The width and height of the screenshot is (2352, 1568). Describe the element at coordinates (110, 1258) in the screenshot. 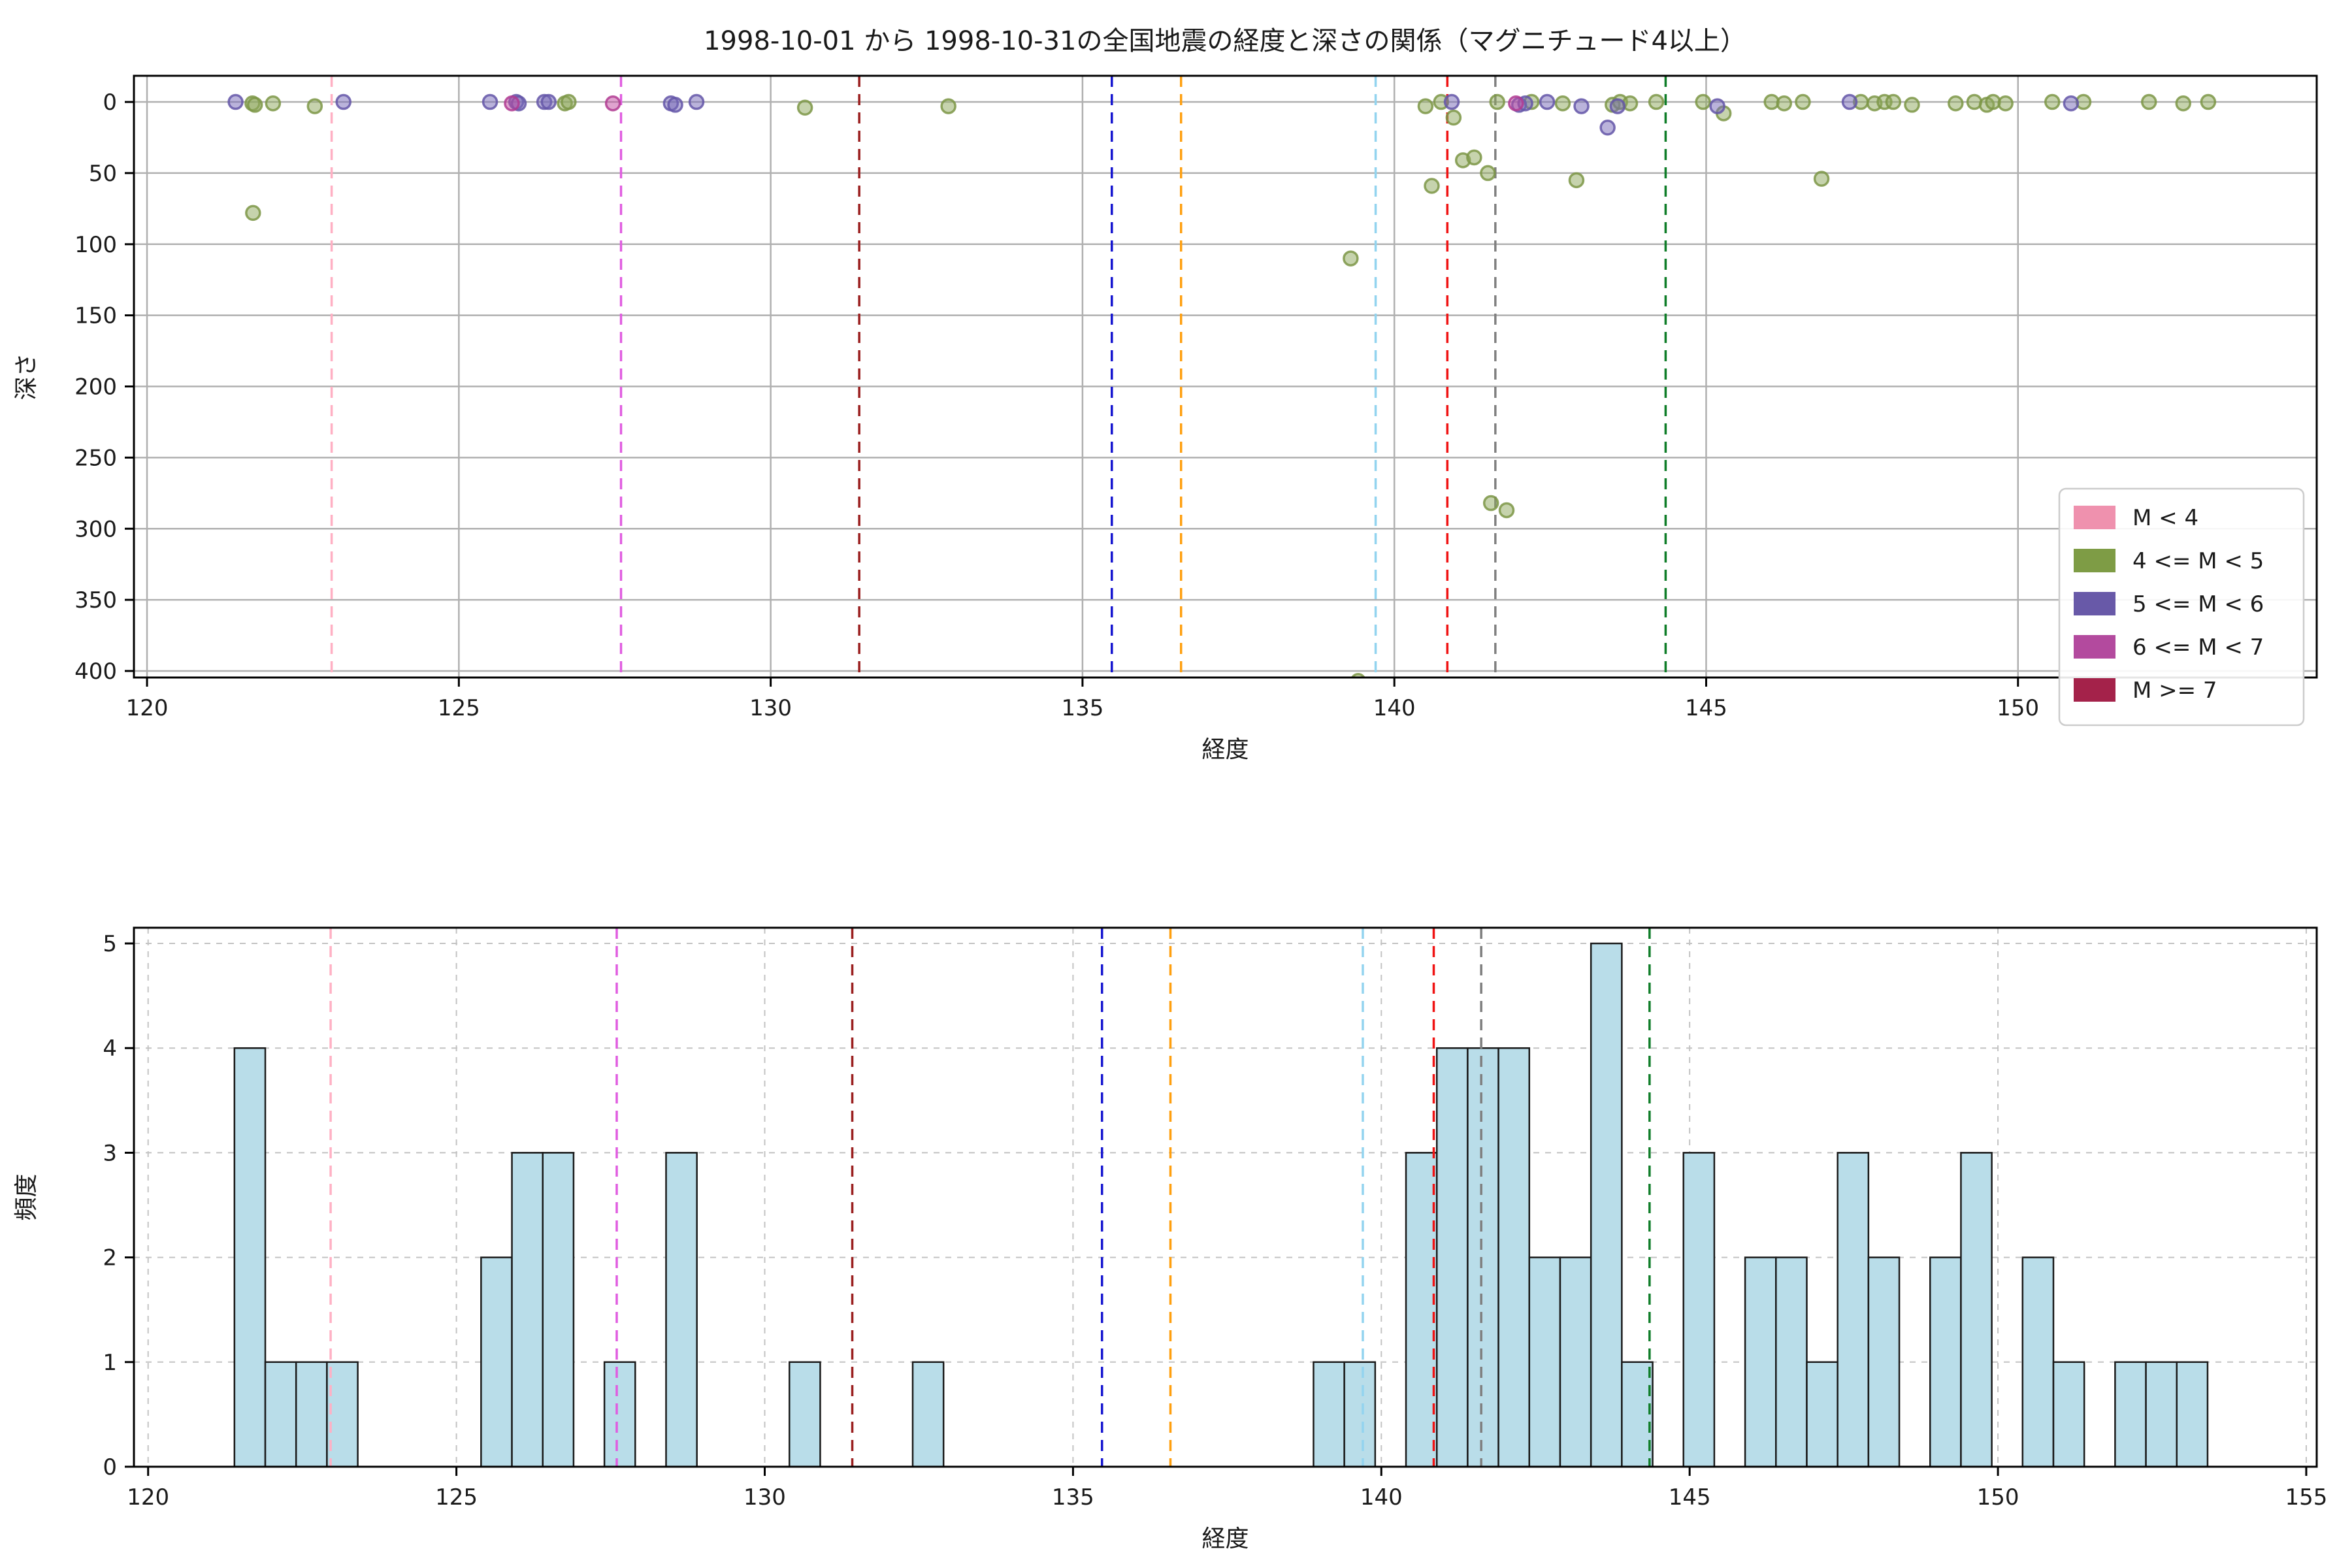

I see `y-axis-tick-label: 2` at that location.